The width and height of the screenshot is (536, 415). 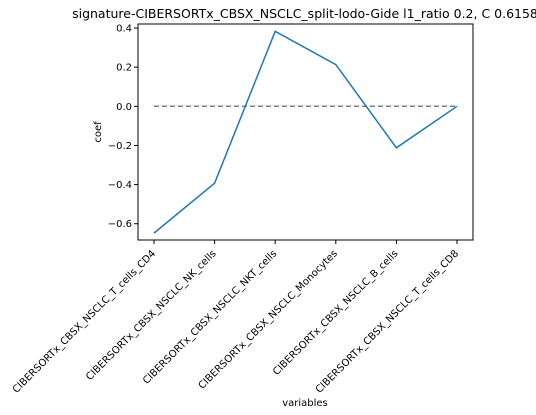 What do you see at coordinates (123, 127) in the screenshot?
I see `y-axis: −0.6 −0.4 −0.2 0.0 0.2 0.4` at bounding box center [123, 127].